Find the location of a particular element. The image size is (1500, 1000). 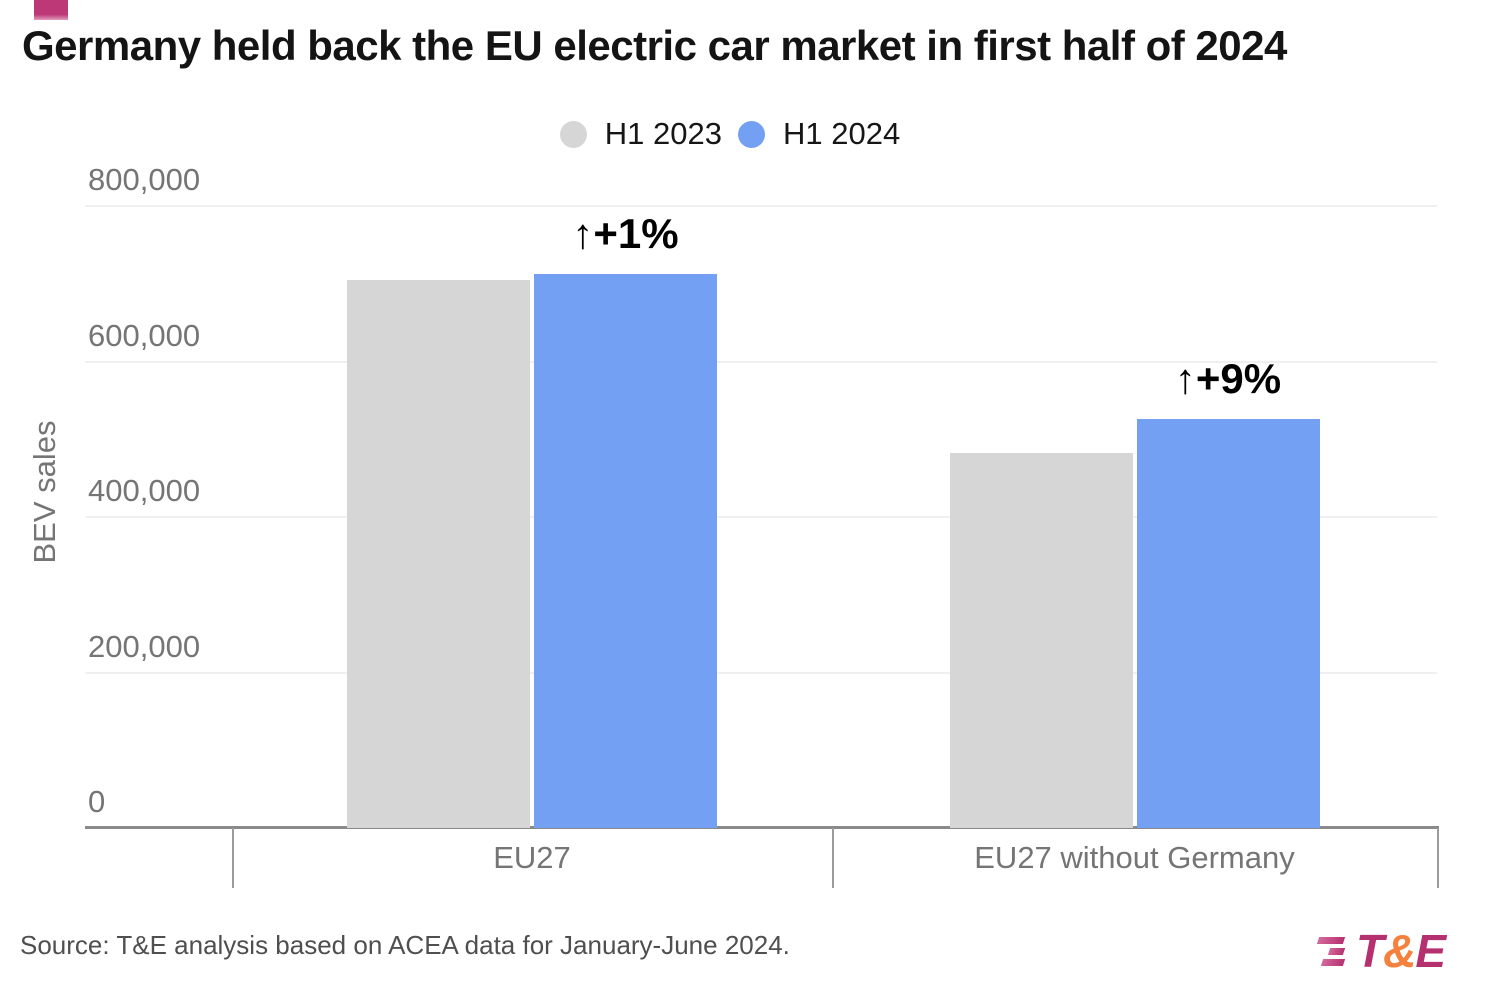

y-axis-title: BEV sales is located at coordinates (44, 492).